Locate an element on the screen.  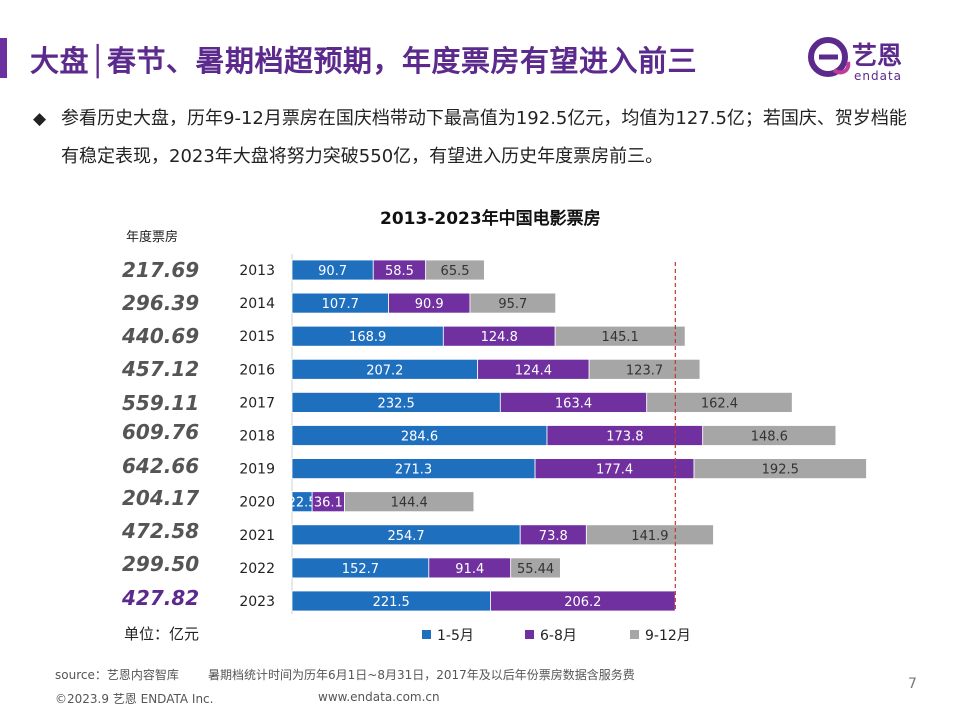
data-label-2015-seg-3: 145.1 is located at coordinates (620, 337).